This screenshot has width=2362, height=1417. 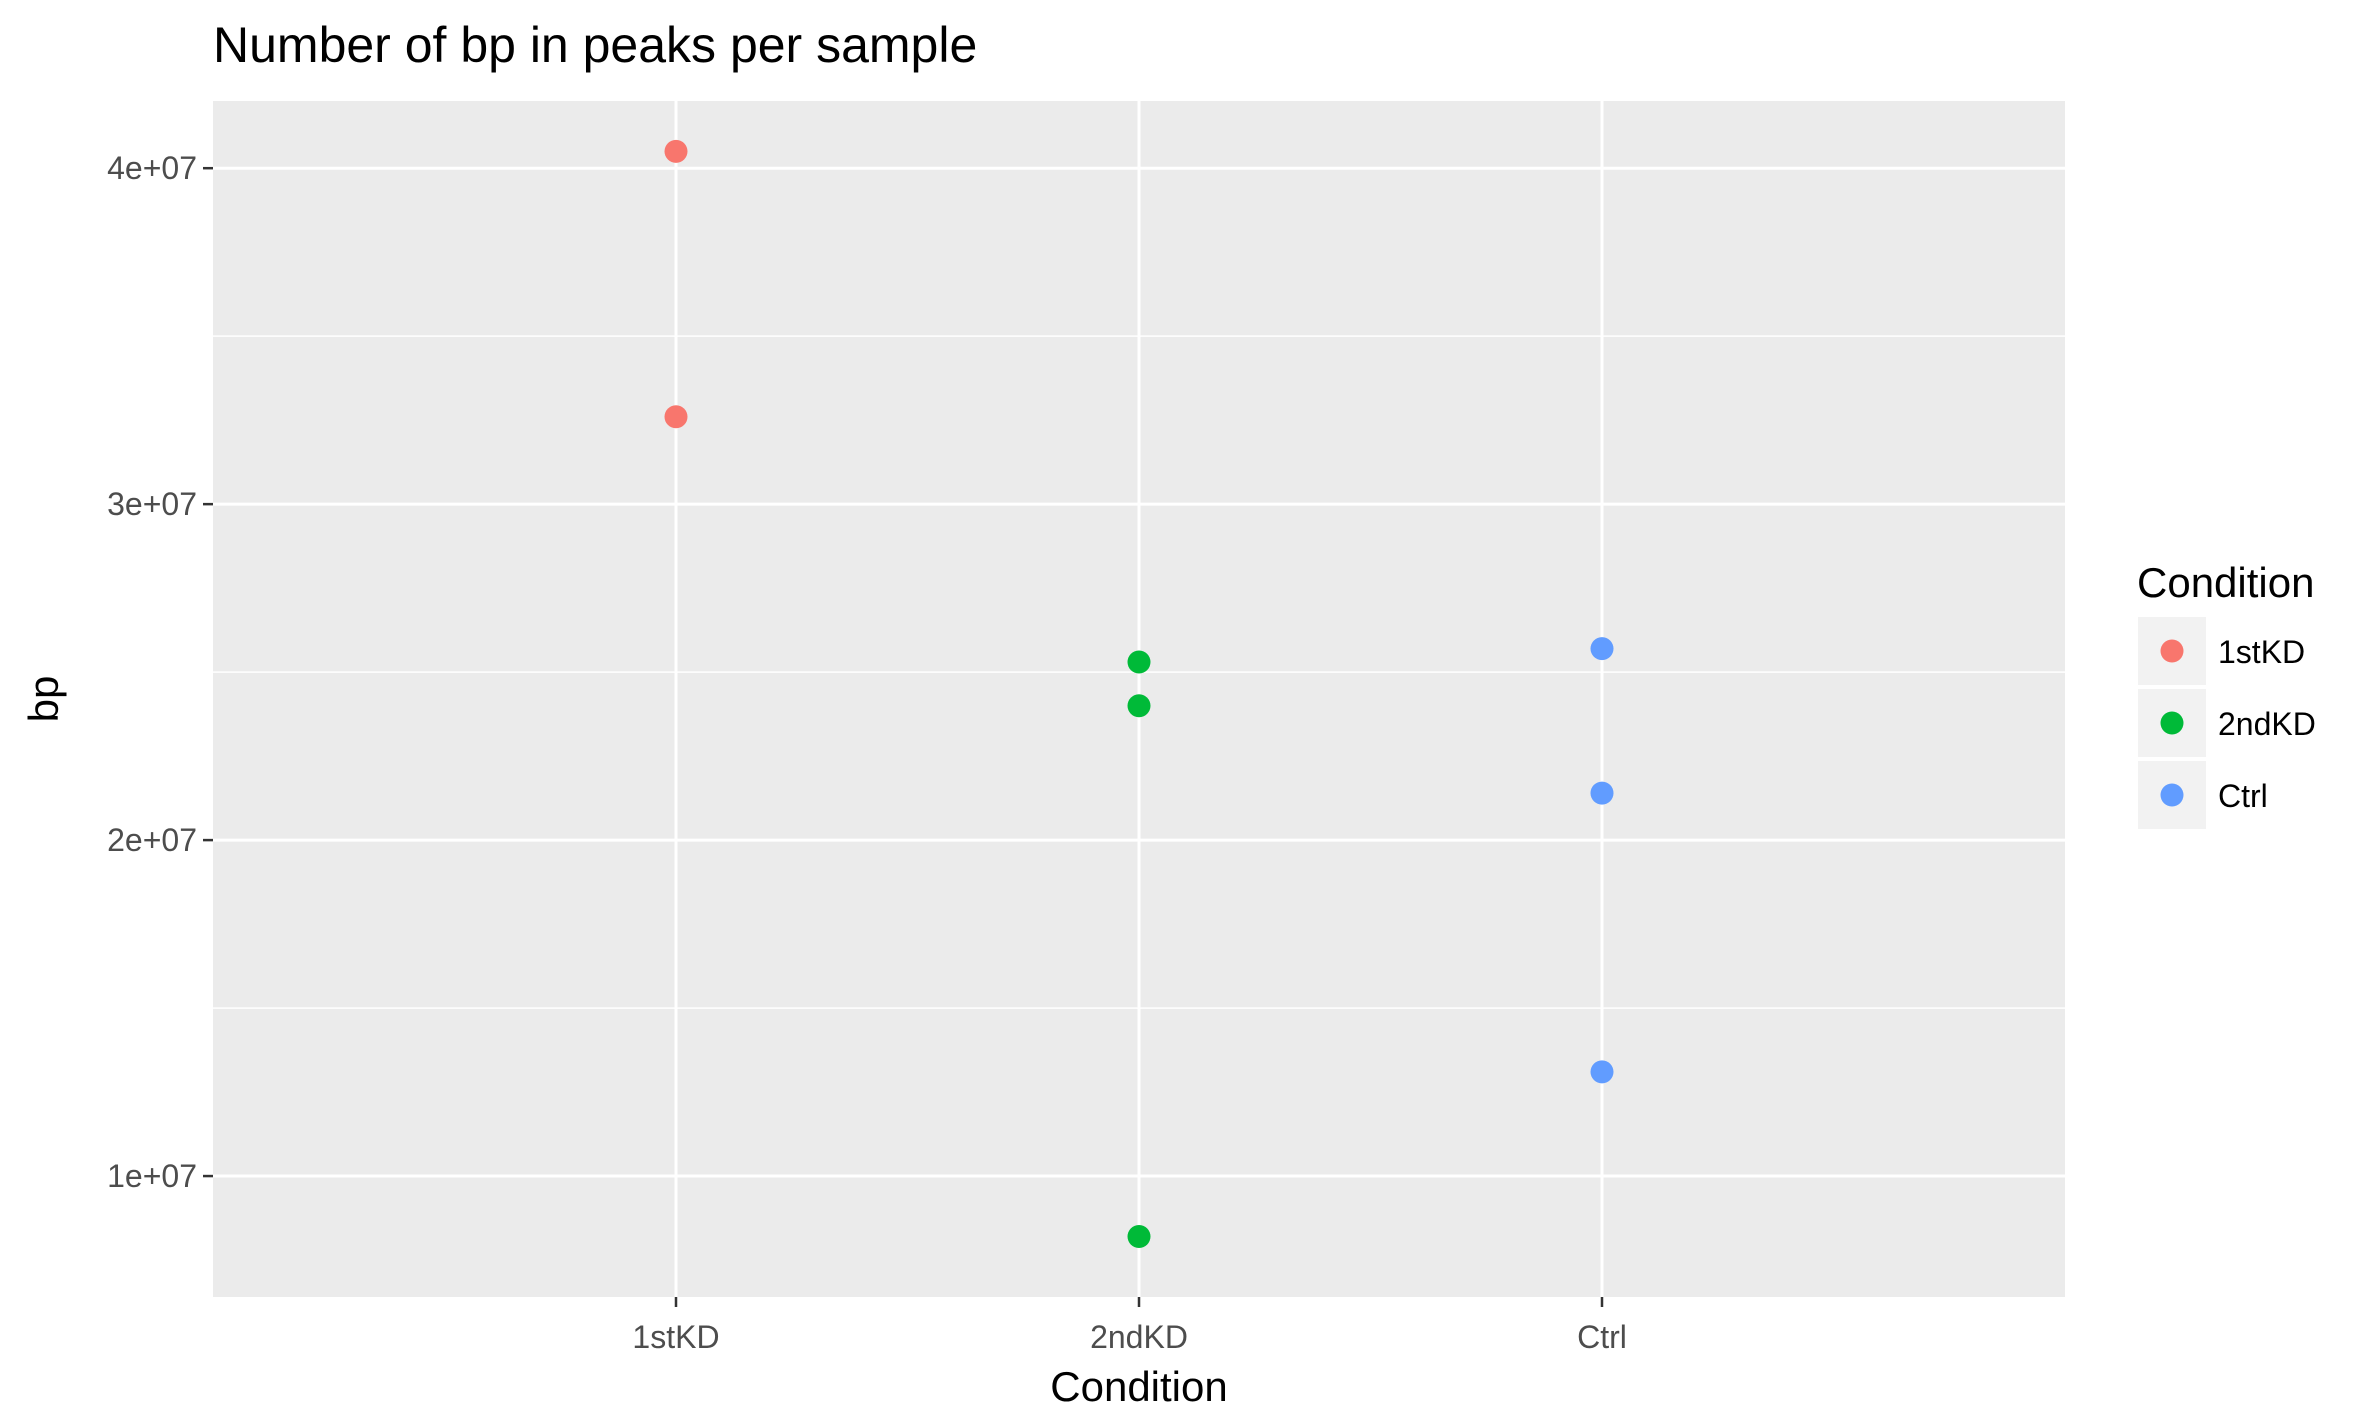 I want to click on x-axis-title: Condition, so click(x=1138, y=1386).